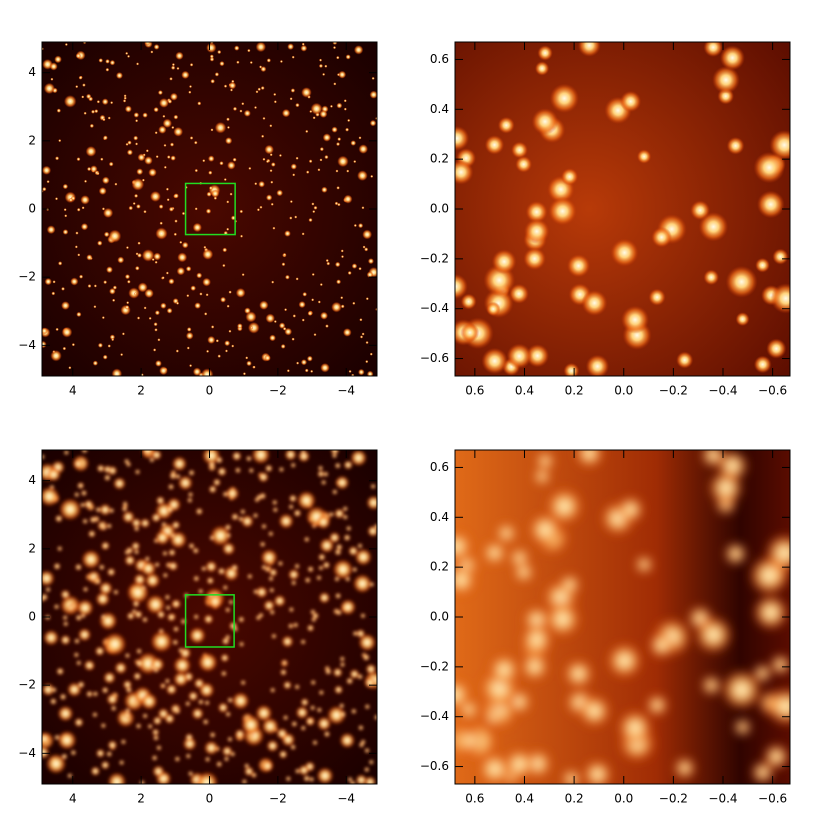  Describe the element at coordinates (439, 567) in the screenshot. I see `y-tick-label: 0.2` at that location.